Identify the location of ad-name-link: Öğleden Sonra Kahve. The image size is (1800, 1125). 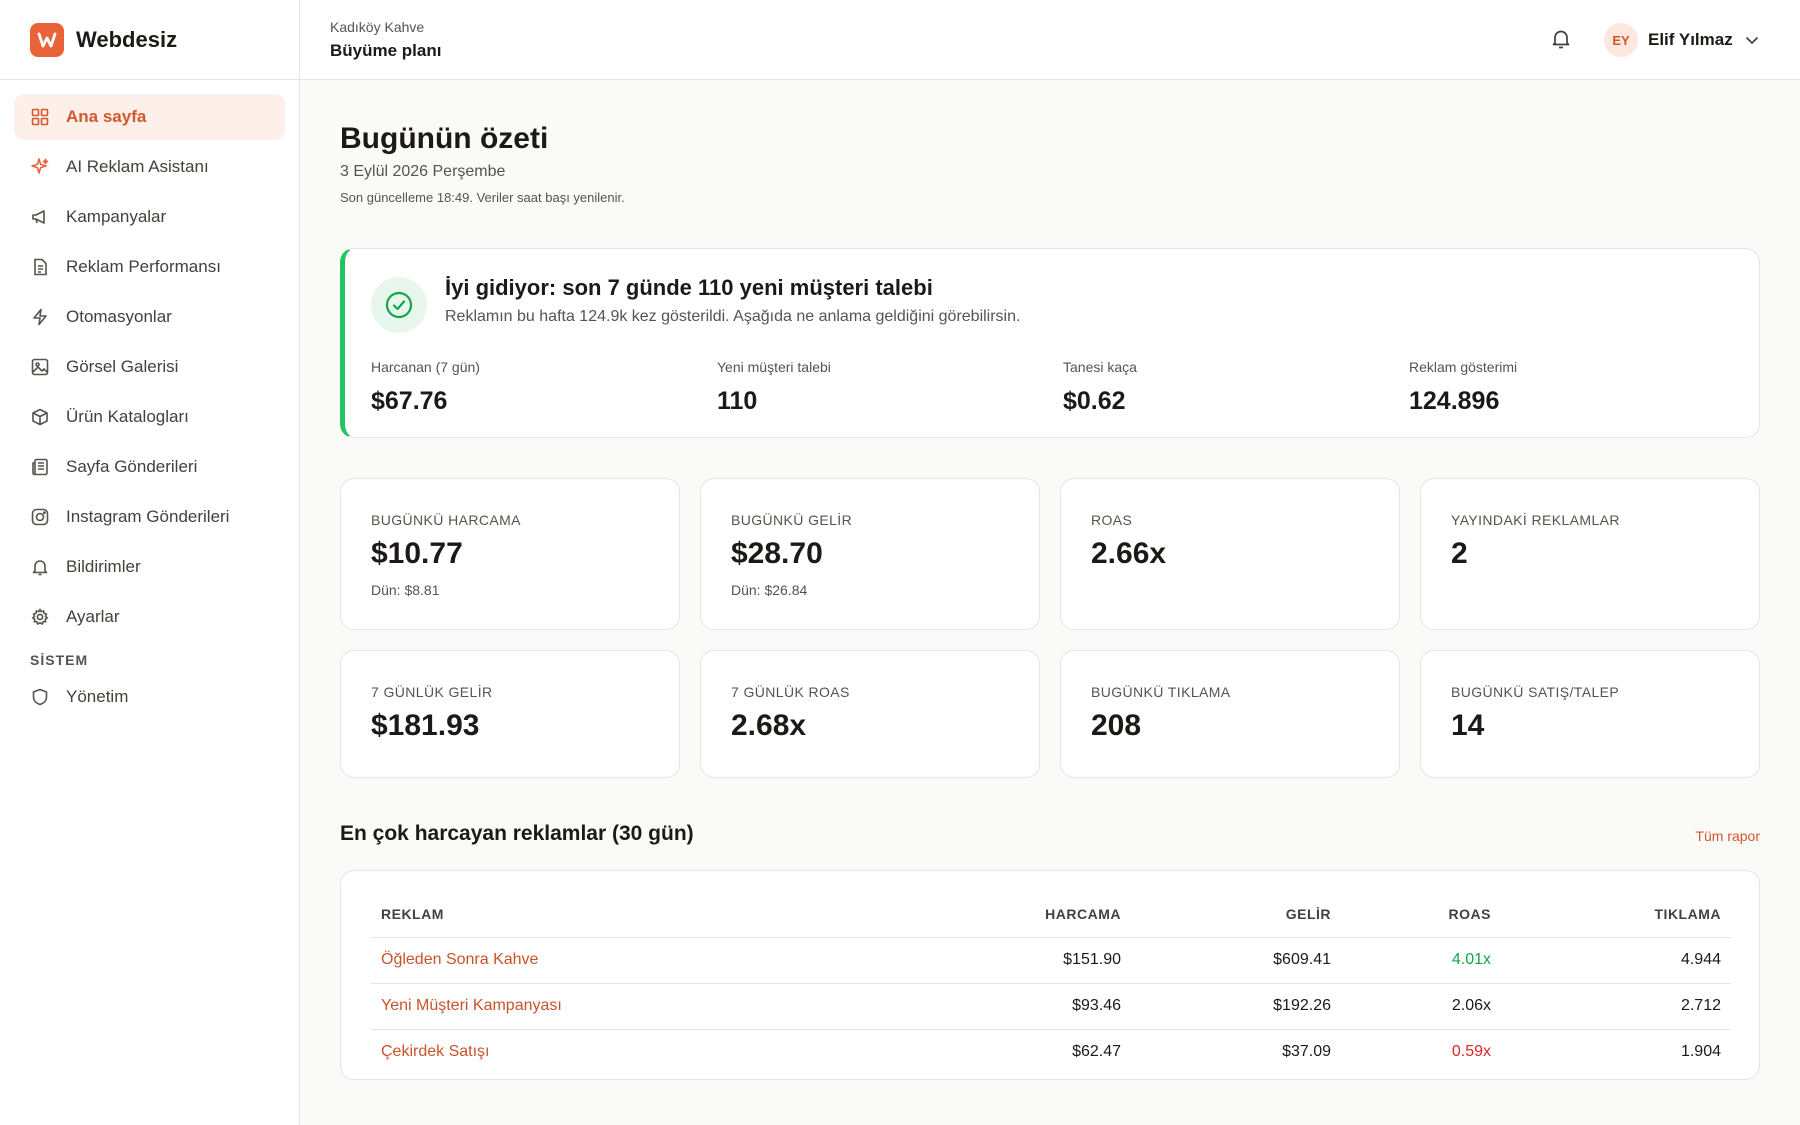
(651, 960).